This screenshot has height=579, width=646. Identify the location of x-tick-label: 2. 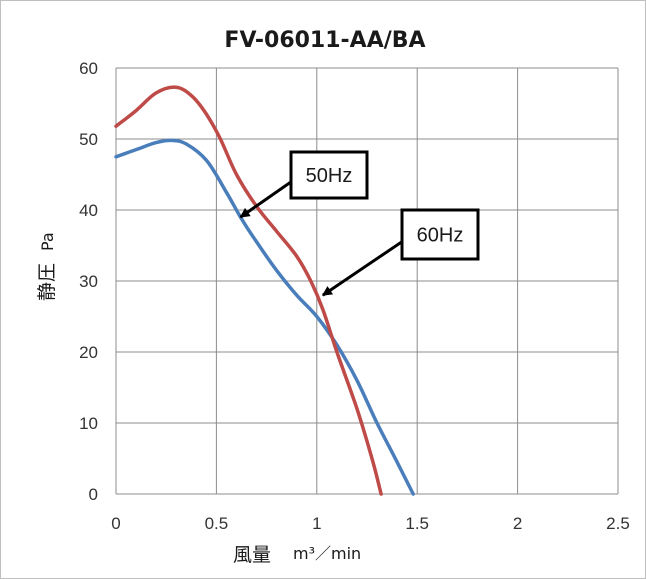
(517, 523).